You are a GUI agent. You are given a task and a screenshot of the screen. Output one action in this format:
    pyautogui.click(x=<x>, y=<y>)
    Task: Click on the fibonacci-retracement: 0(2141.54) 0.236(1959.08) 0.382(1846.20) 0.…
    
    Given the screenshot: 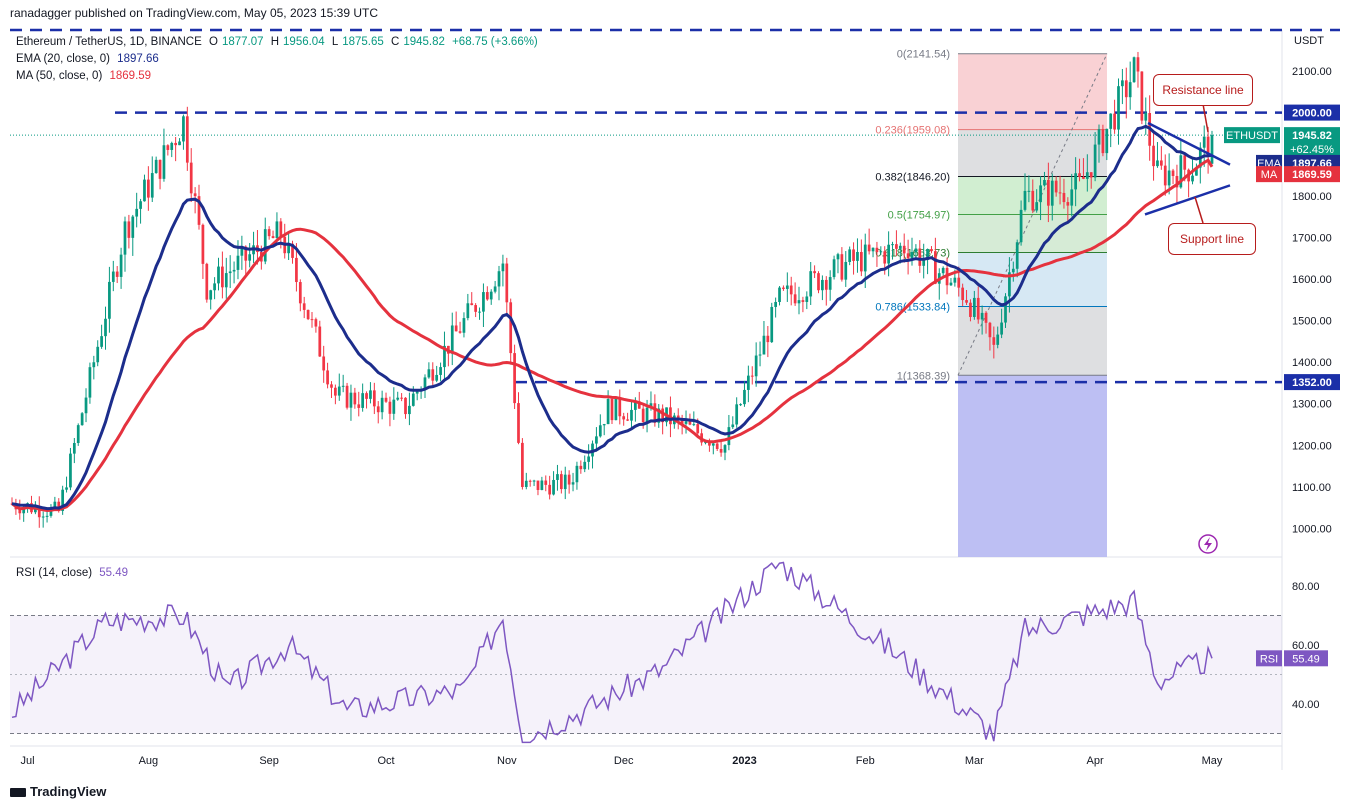 What is the action you would take?
    pyautogui.click(x=991, y=303)
    